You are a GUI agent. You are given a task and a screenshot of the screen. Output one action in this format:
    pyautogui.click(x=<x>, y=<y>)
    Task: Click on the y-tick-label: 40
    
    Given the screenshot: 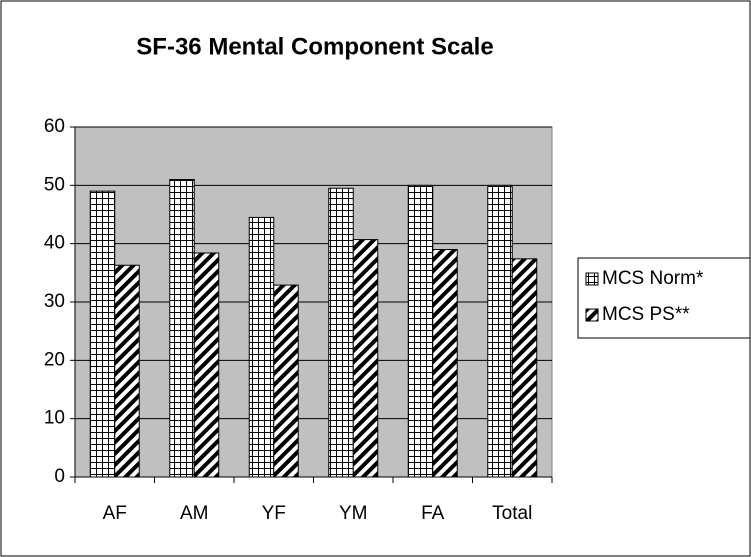 What is the action you would take?
    pyautogui.click(x=54, y=243)
    